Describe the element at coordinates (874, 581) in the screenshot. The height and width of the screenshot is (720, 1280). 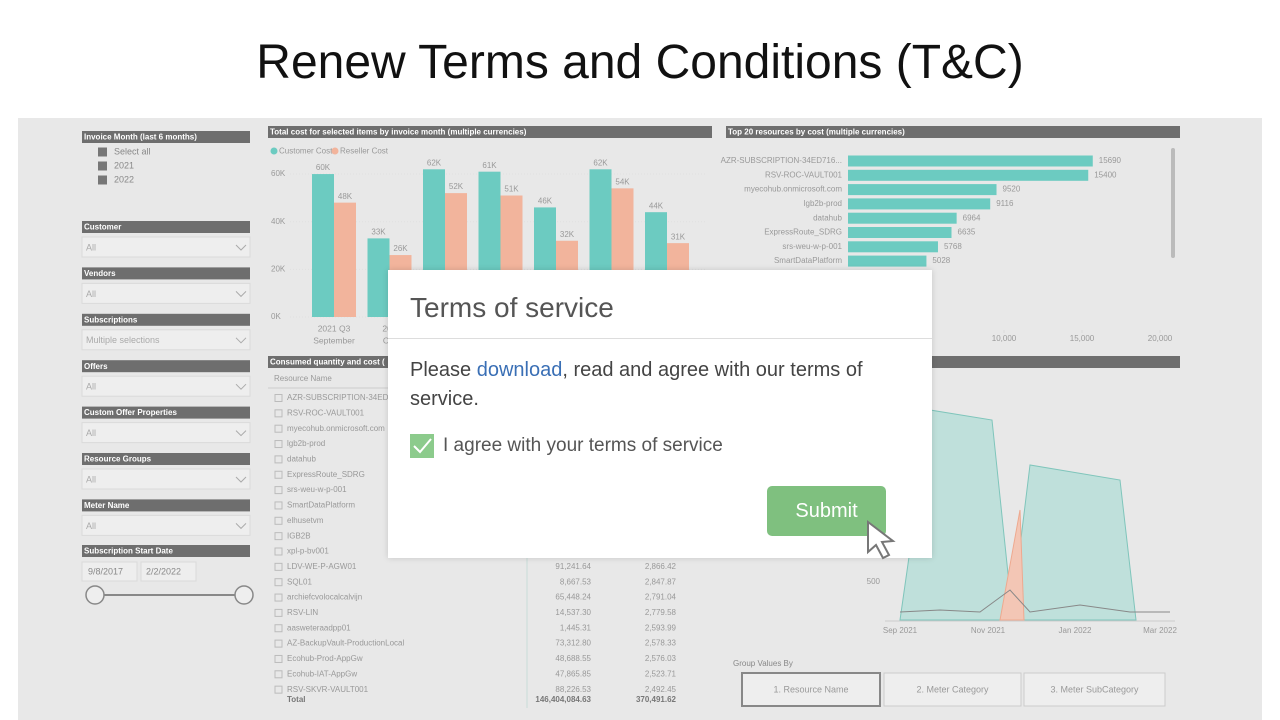
I see `y-tick-label: 500` at that location.